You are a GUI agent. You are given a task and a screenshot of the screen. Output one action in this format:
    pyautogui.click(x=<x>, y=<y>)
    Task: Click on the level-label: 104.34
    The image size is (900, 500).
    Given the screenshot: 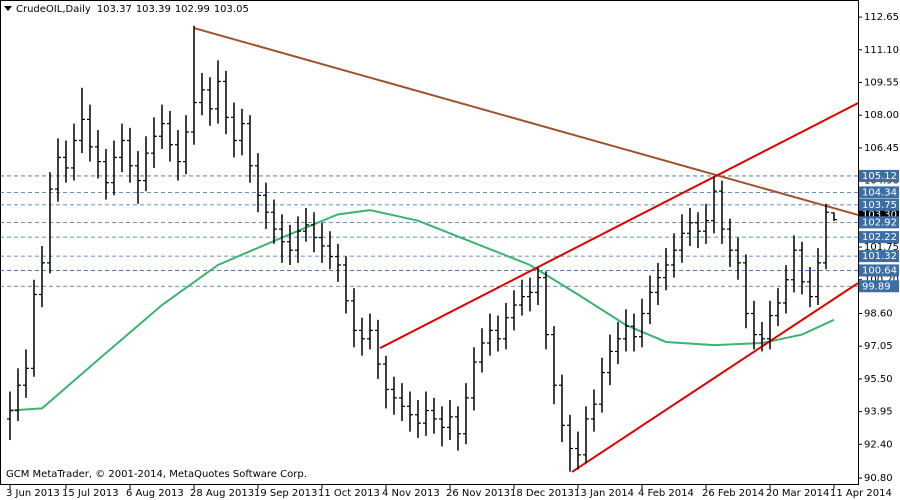 What is the action you would take?
    pyautogui.click(x=879, y=192)
    